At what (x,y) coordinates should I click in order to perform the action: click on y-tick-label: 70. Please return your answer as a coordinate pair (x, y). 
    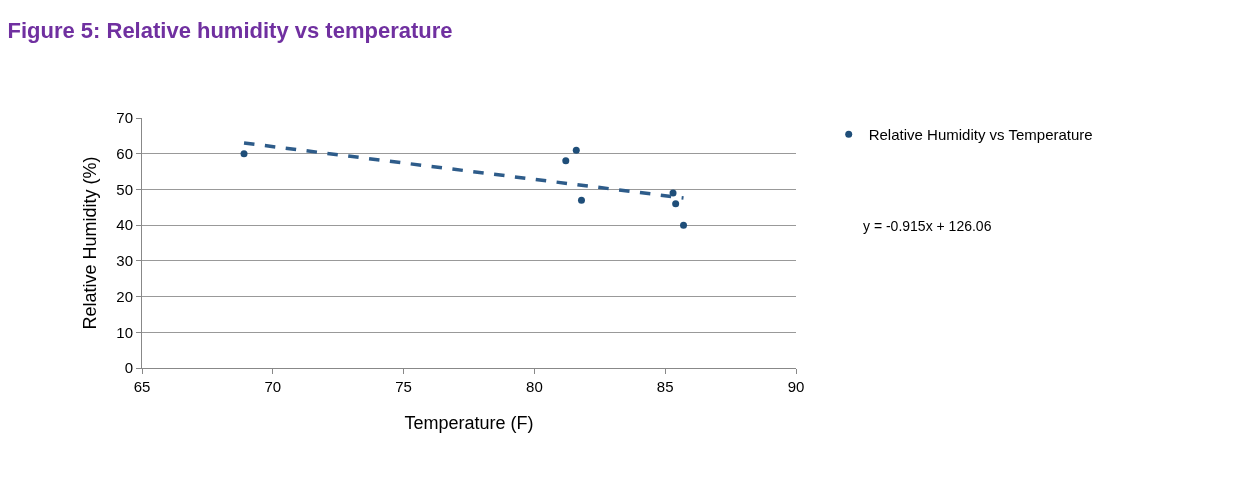
    Looking at the image, I should click on (124, 118).